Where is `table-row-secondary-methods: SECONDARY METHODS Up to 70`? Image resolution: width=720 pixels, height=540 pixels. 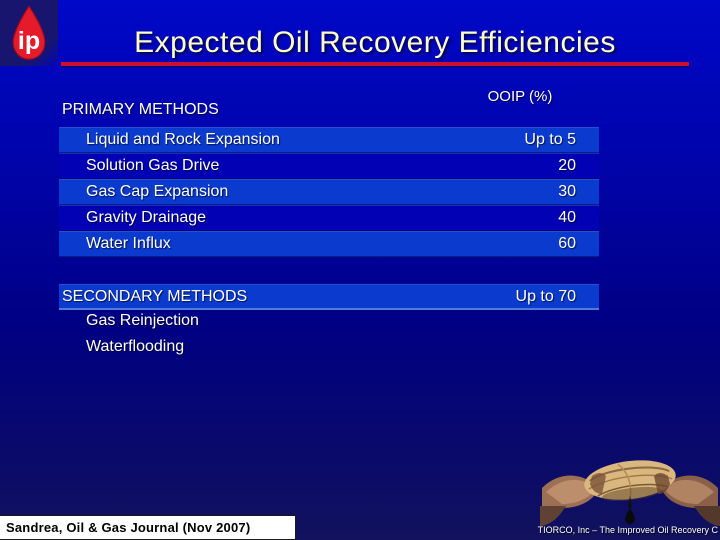
table-row-secondary-methods: SECONDARY METHODS Up to 70 is located at coordinates (329, 297).